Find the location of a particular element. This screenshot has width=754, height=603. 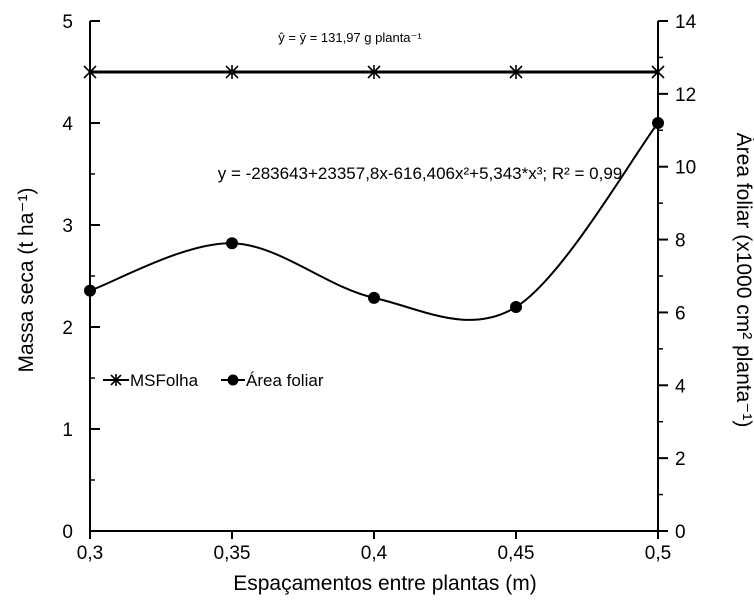

y-left-tick-label: 4 is located at coordinates (67, 124).